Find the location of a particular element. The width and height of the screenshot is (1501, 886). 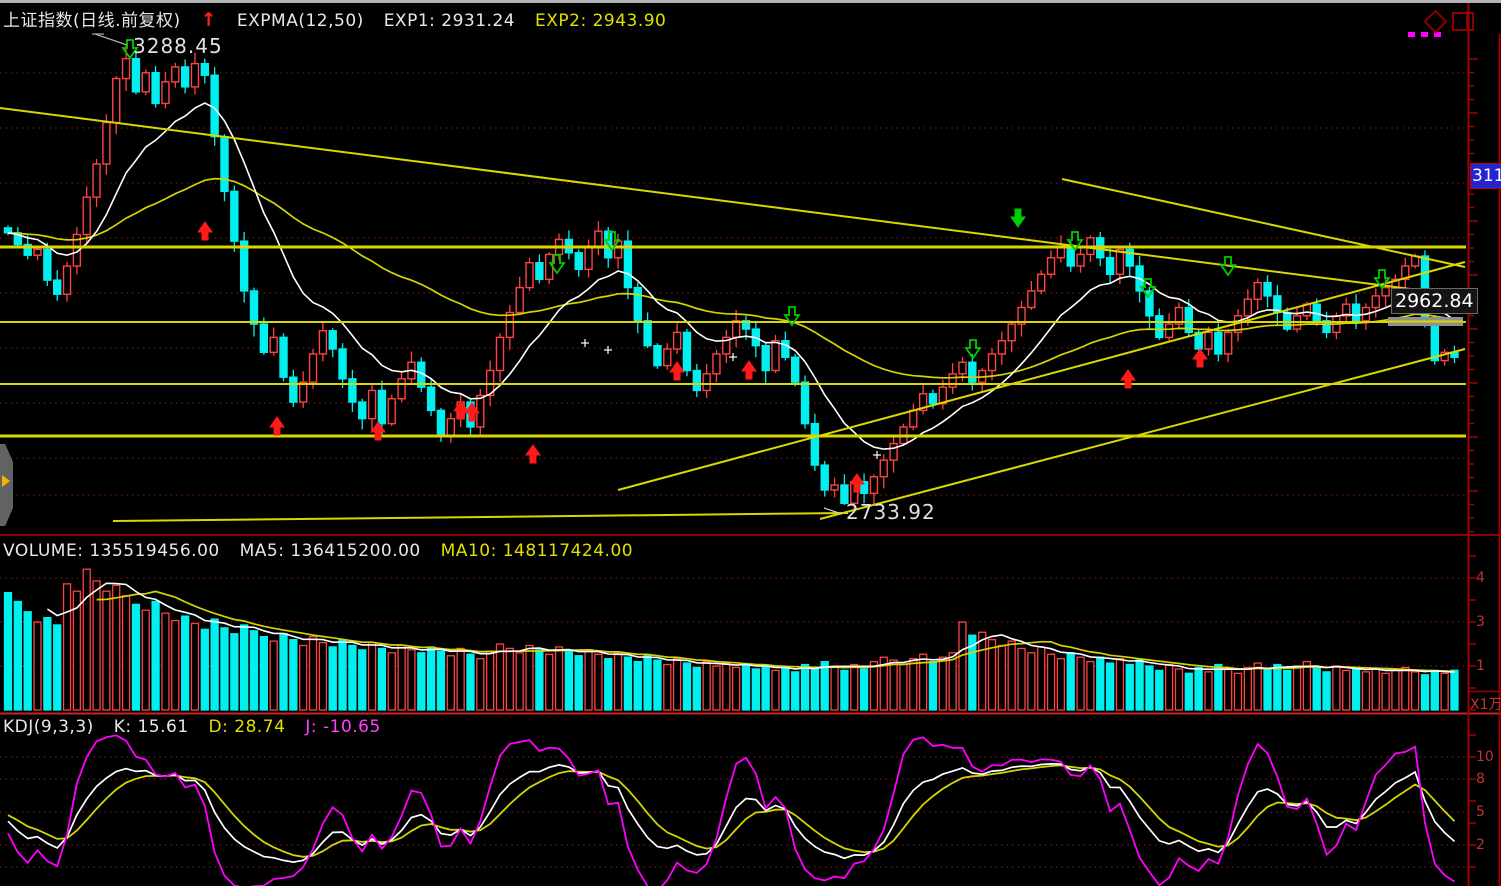

kdj-name: KDJ(9,3,3) is located at coordinates (48, 727).